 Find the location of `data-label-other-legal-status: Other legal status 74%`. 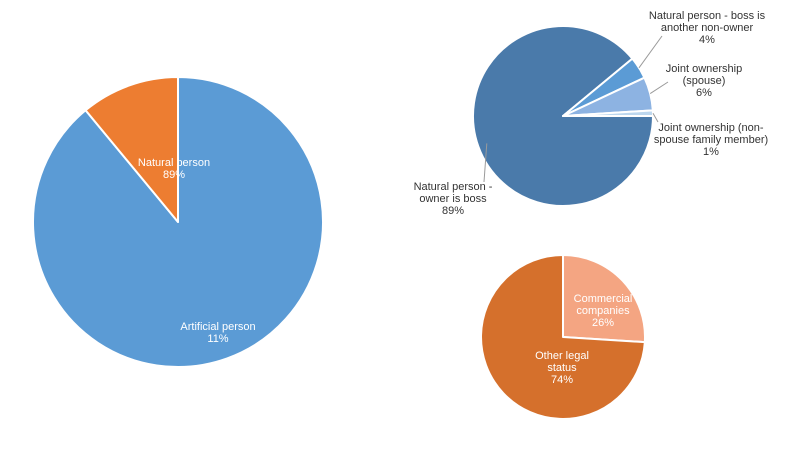

data-label-other-legal-status: Other legal status 74% is located at coordinates (562, 368).